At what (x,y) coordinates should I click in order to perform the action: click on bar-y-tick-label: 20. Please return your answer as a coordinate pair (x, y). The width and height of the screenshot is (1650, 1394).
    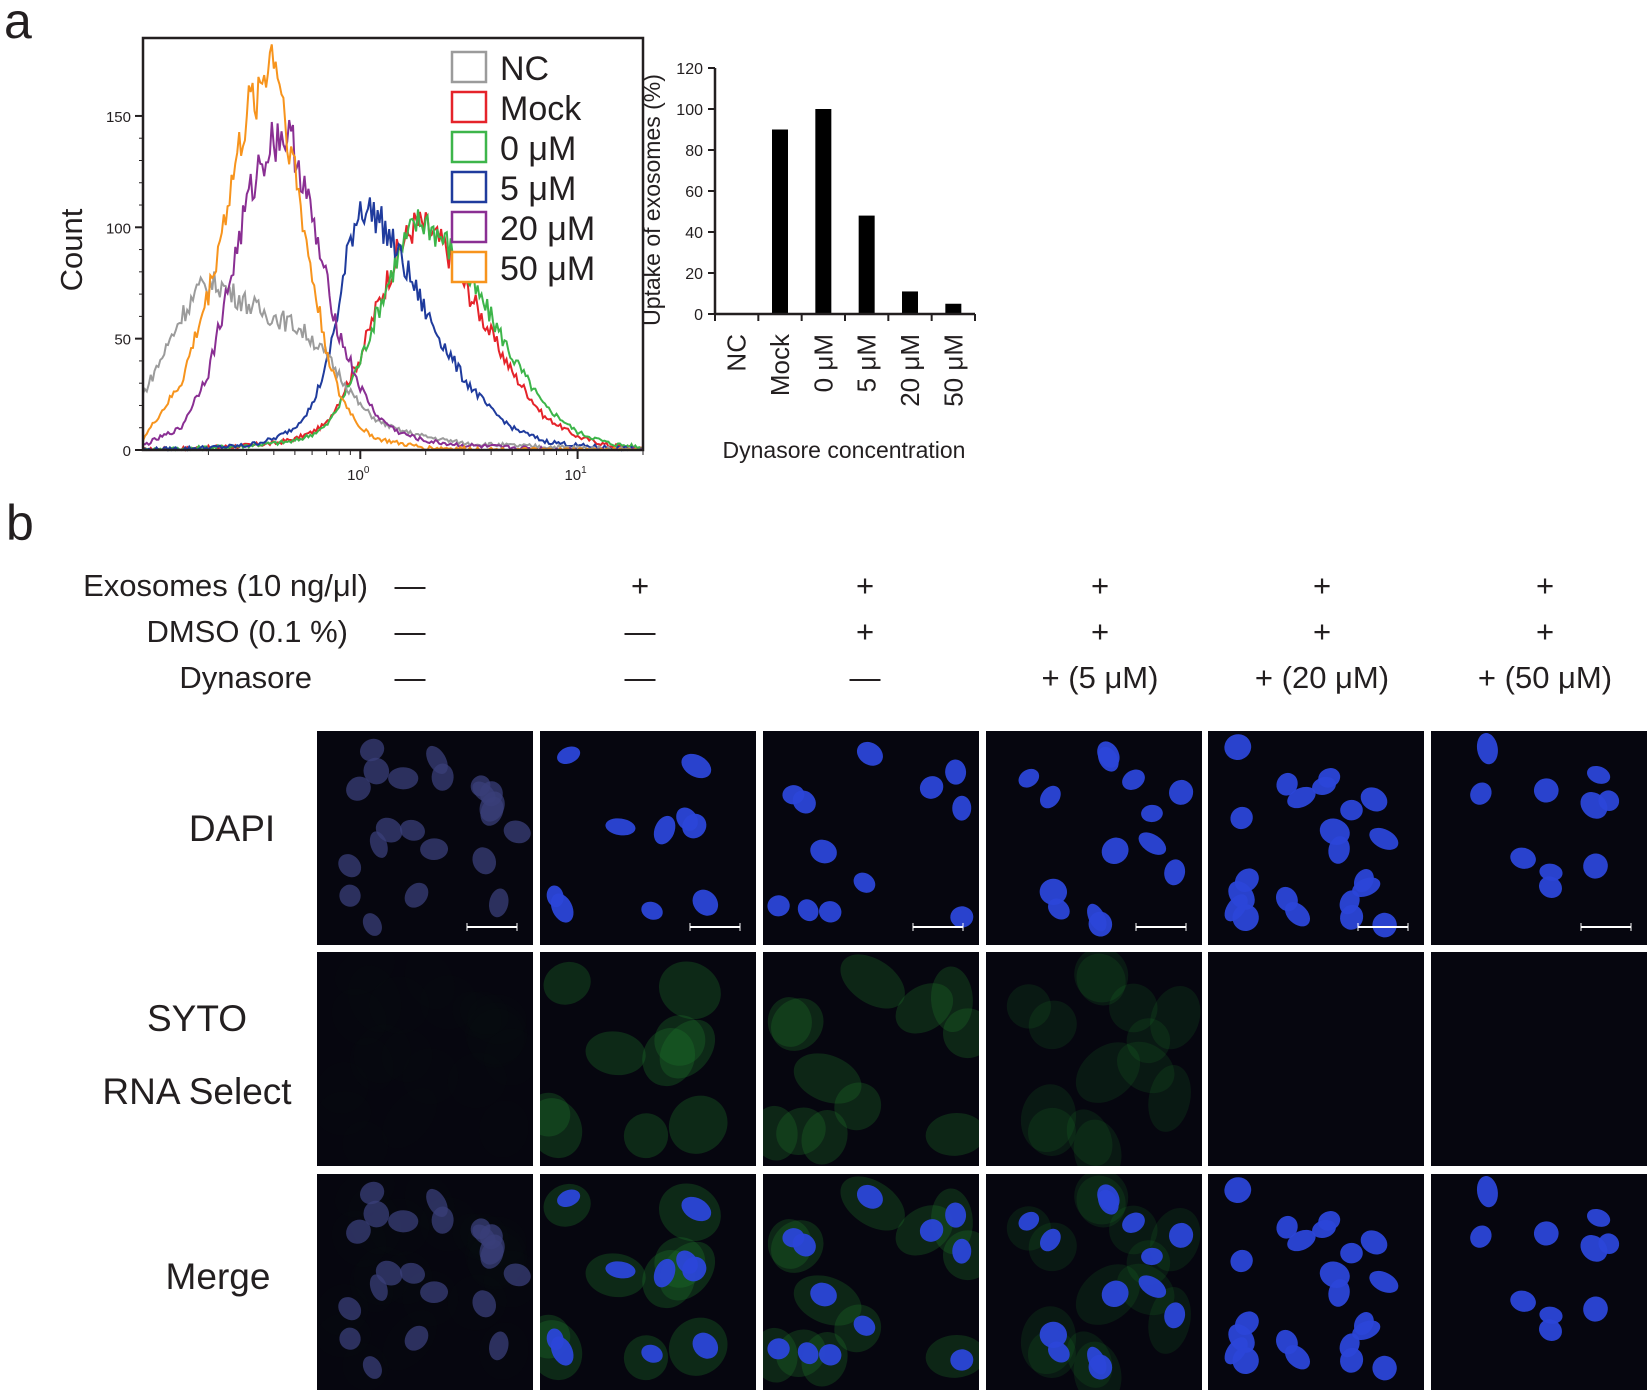
    Looking at the image, I should click on (694, 274).